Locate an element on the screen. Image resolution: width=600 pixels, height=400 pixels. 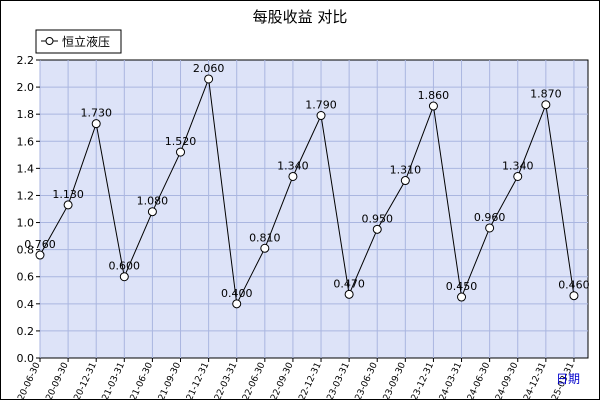
y-tick-label: 1.4 is located at coordinates (26, 168).